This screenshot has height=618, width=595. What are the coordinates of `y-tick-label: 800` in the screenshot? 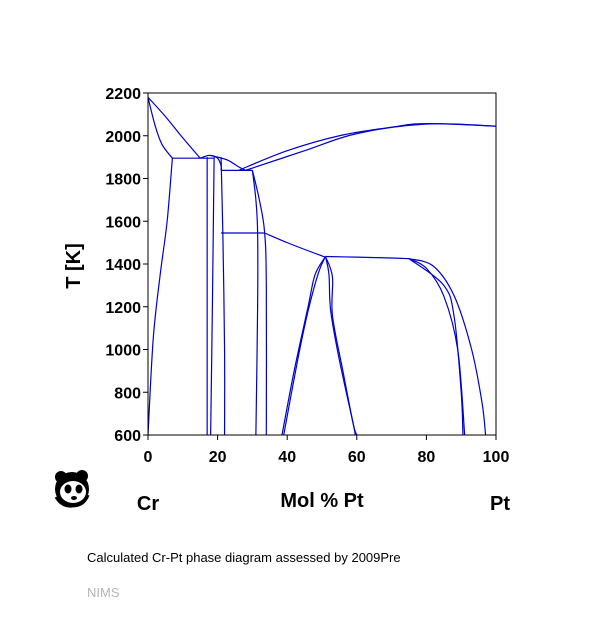 It's located at (127, 393).